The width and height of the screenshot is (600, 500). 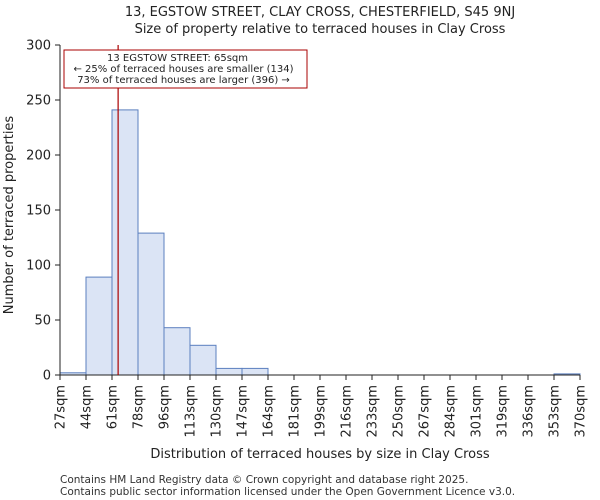 I want to click on x-tick-label: 250sqm, so click(x=399, y=411).